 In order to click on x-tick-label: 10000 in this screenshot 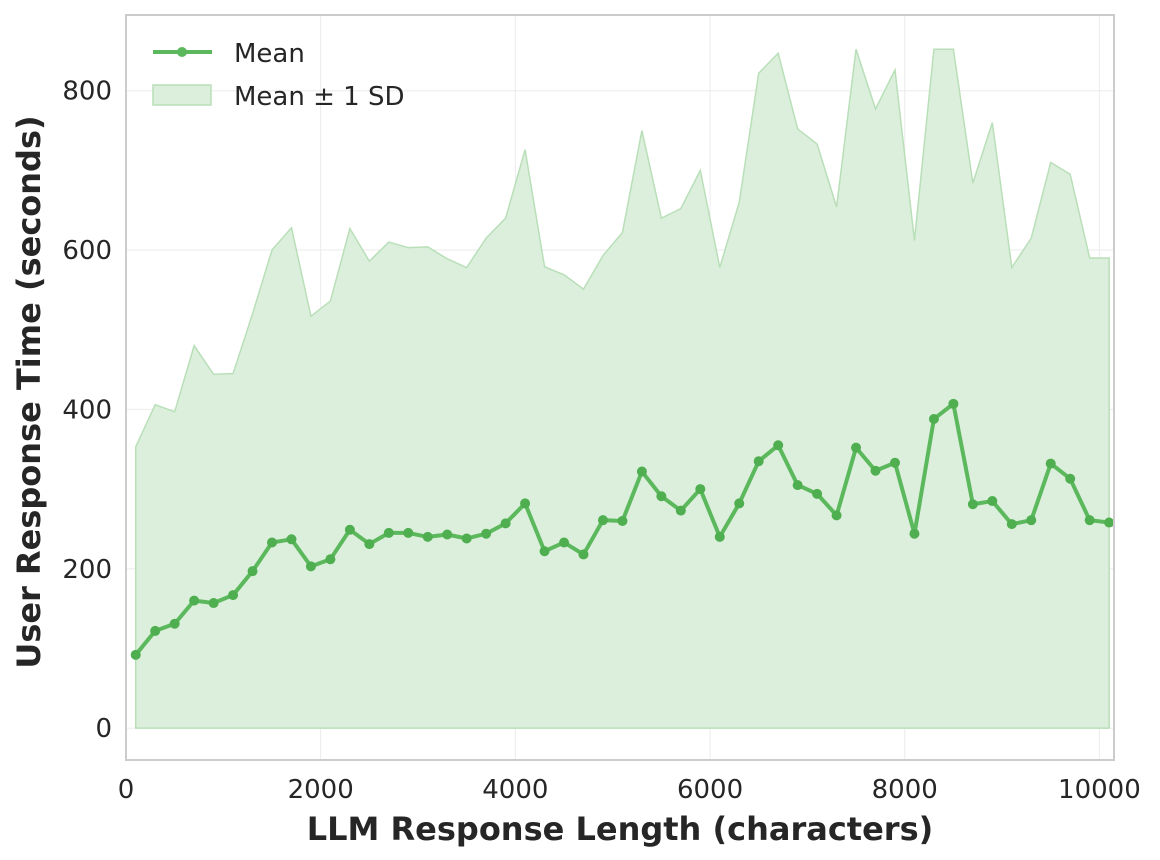, I will do `click(1099, 790)`.